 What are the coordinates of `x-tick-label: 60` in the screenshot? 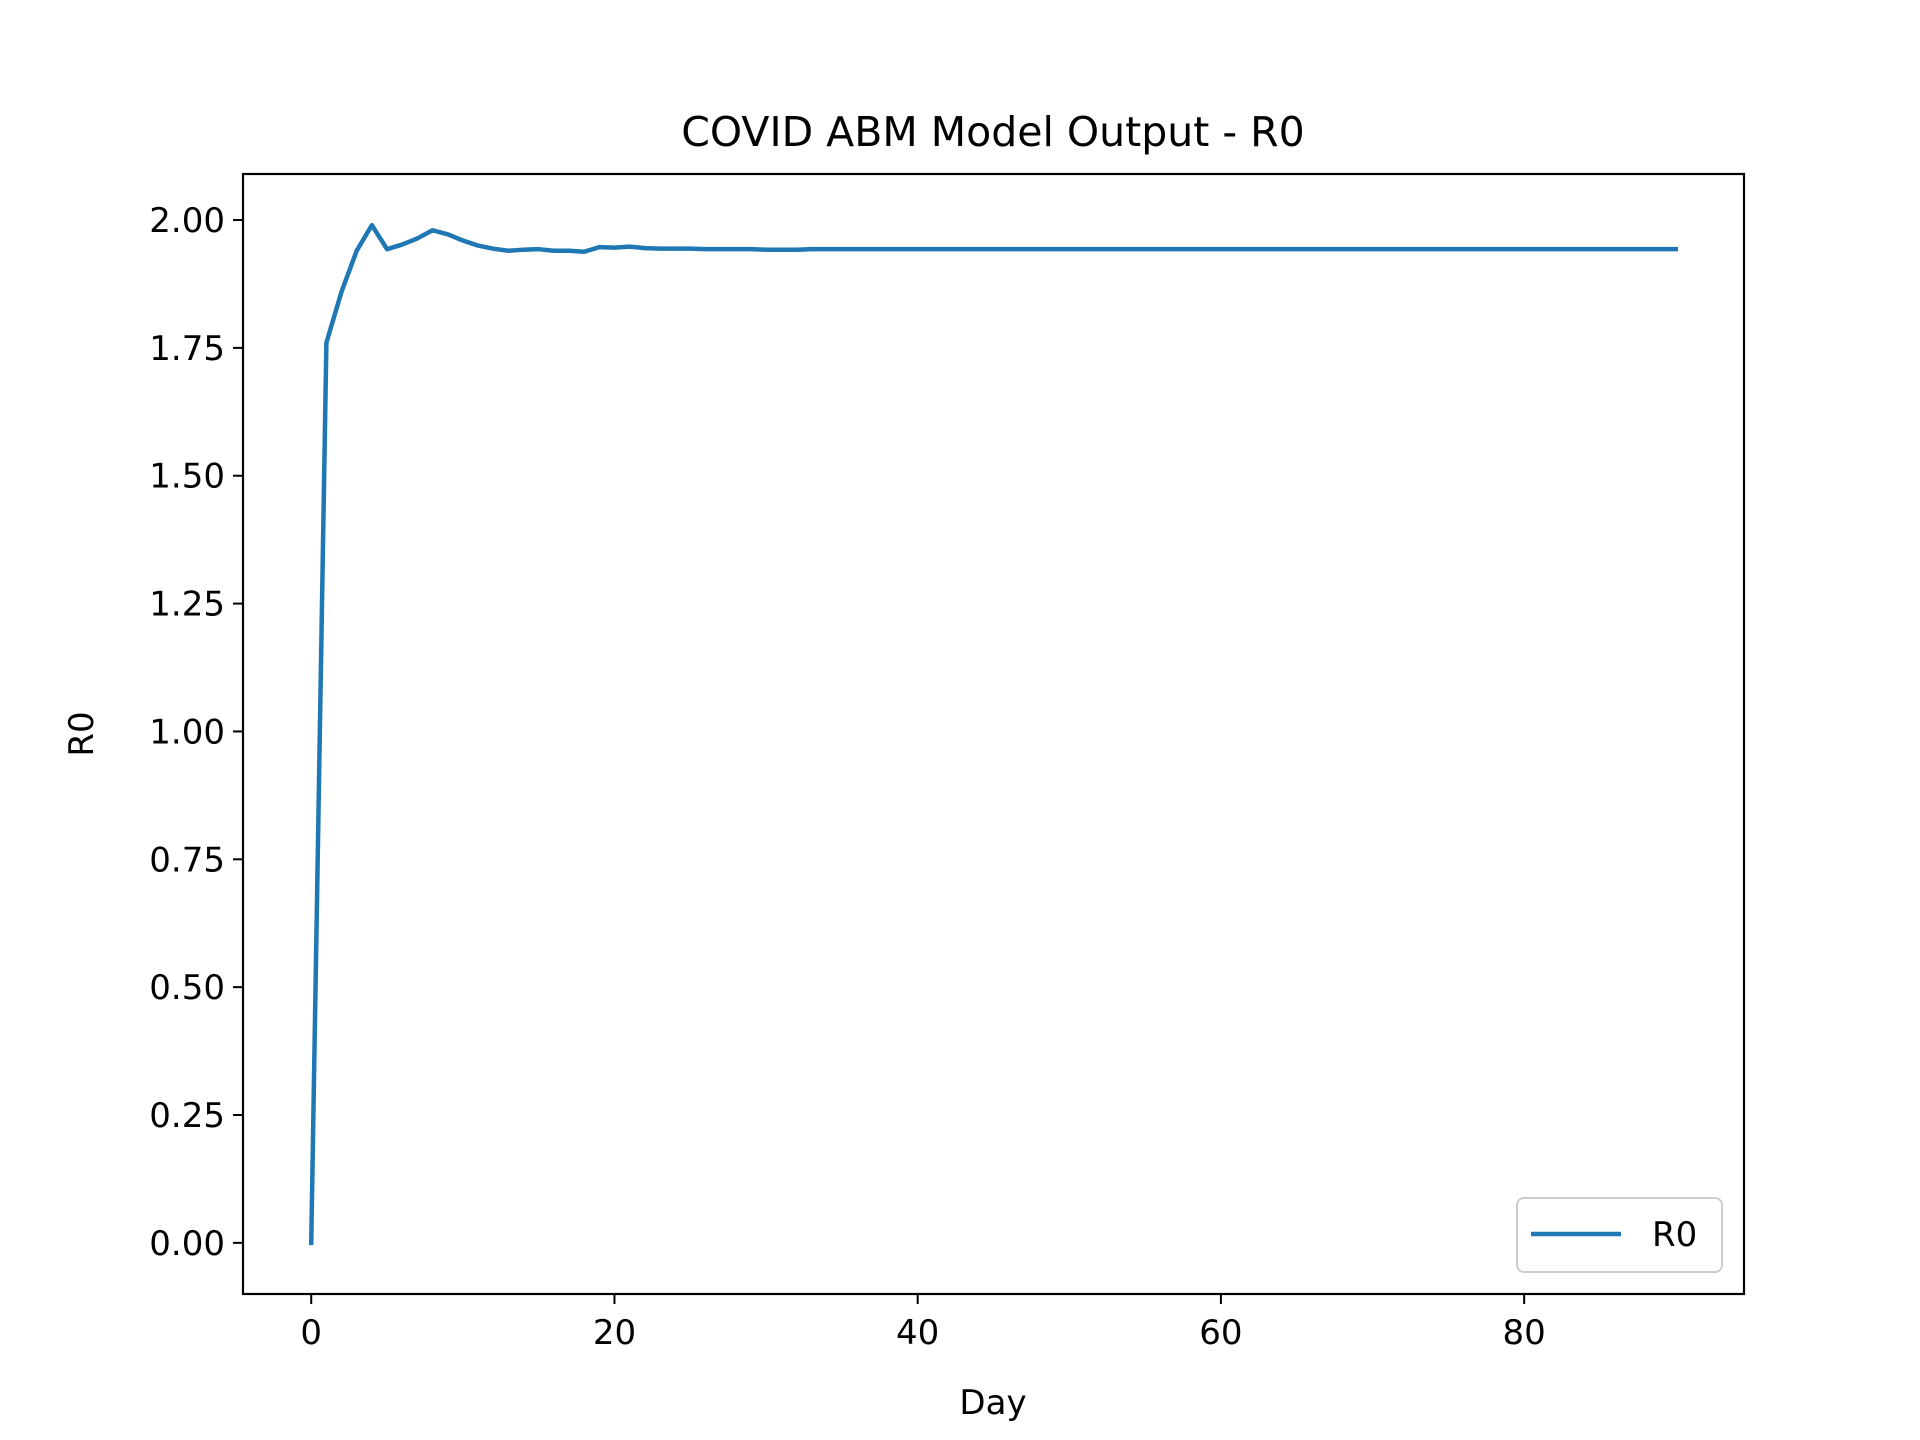 It's located at (1220, 1333).